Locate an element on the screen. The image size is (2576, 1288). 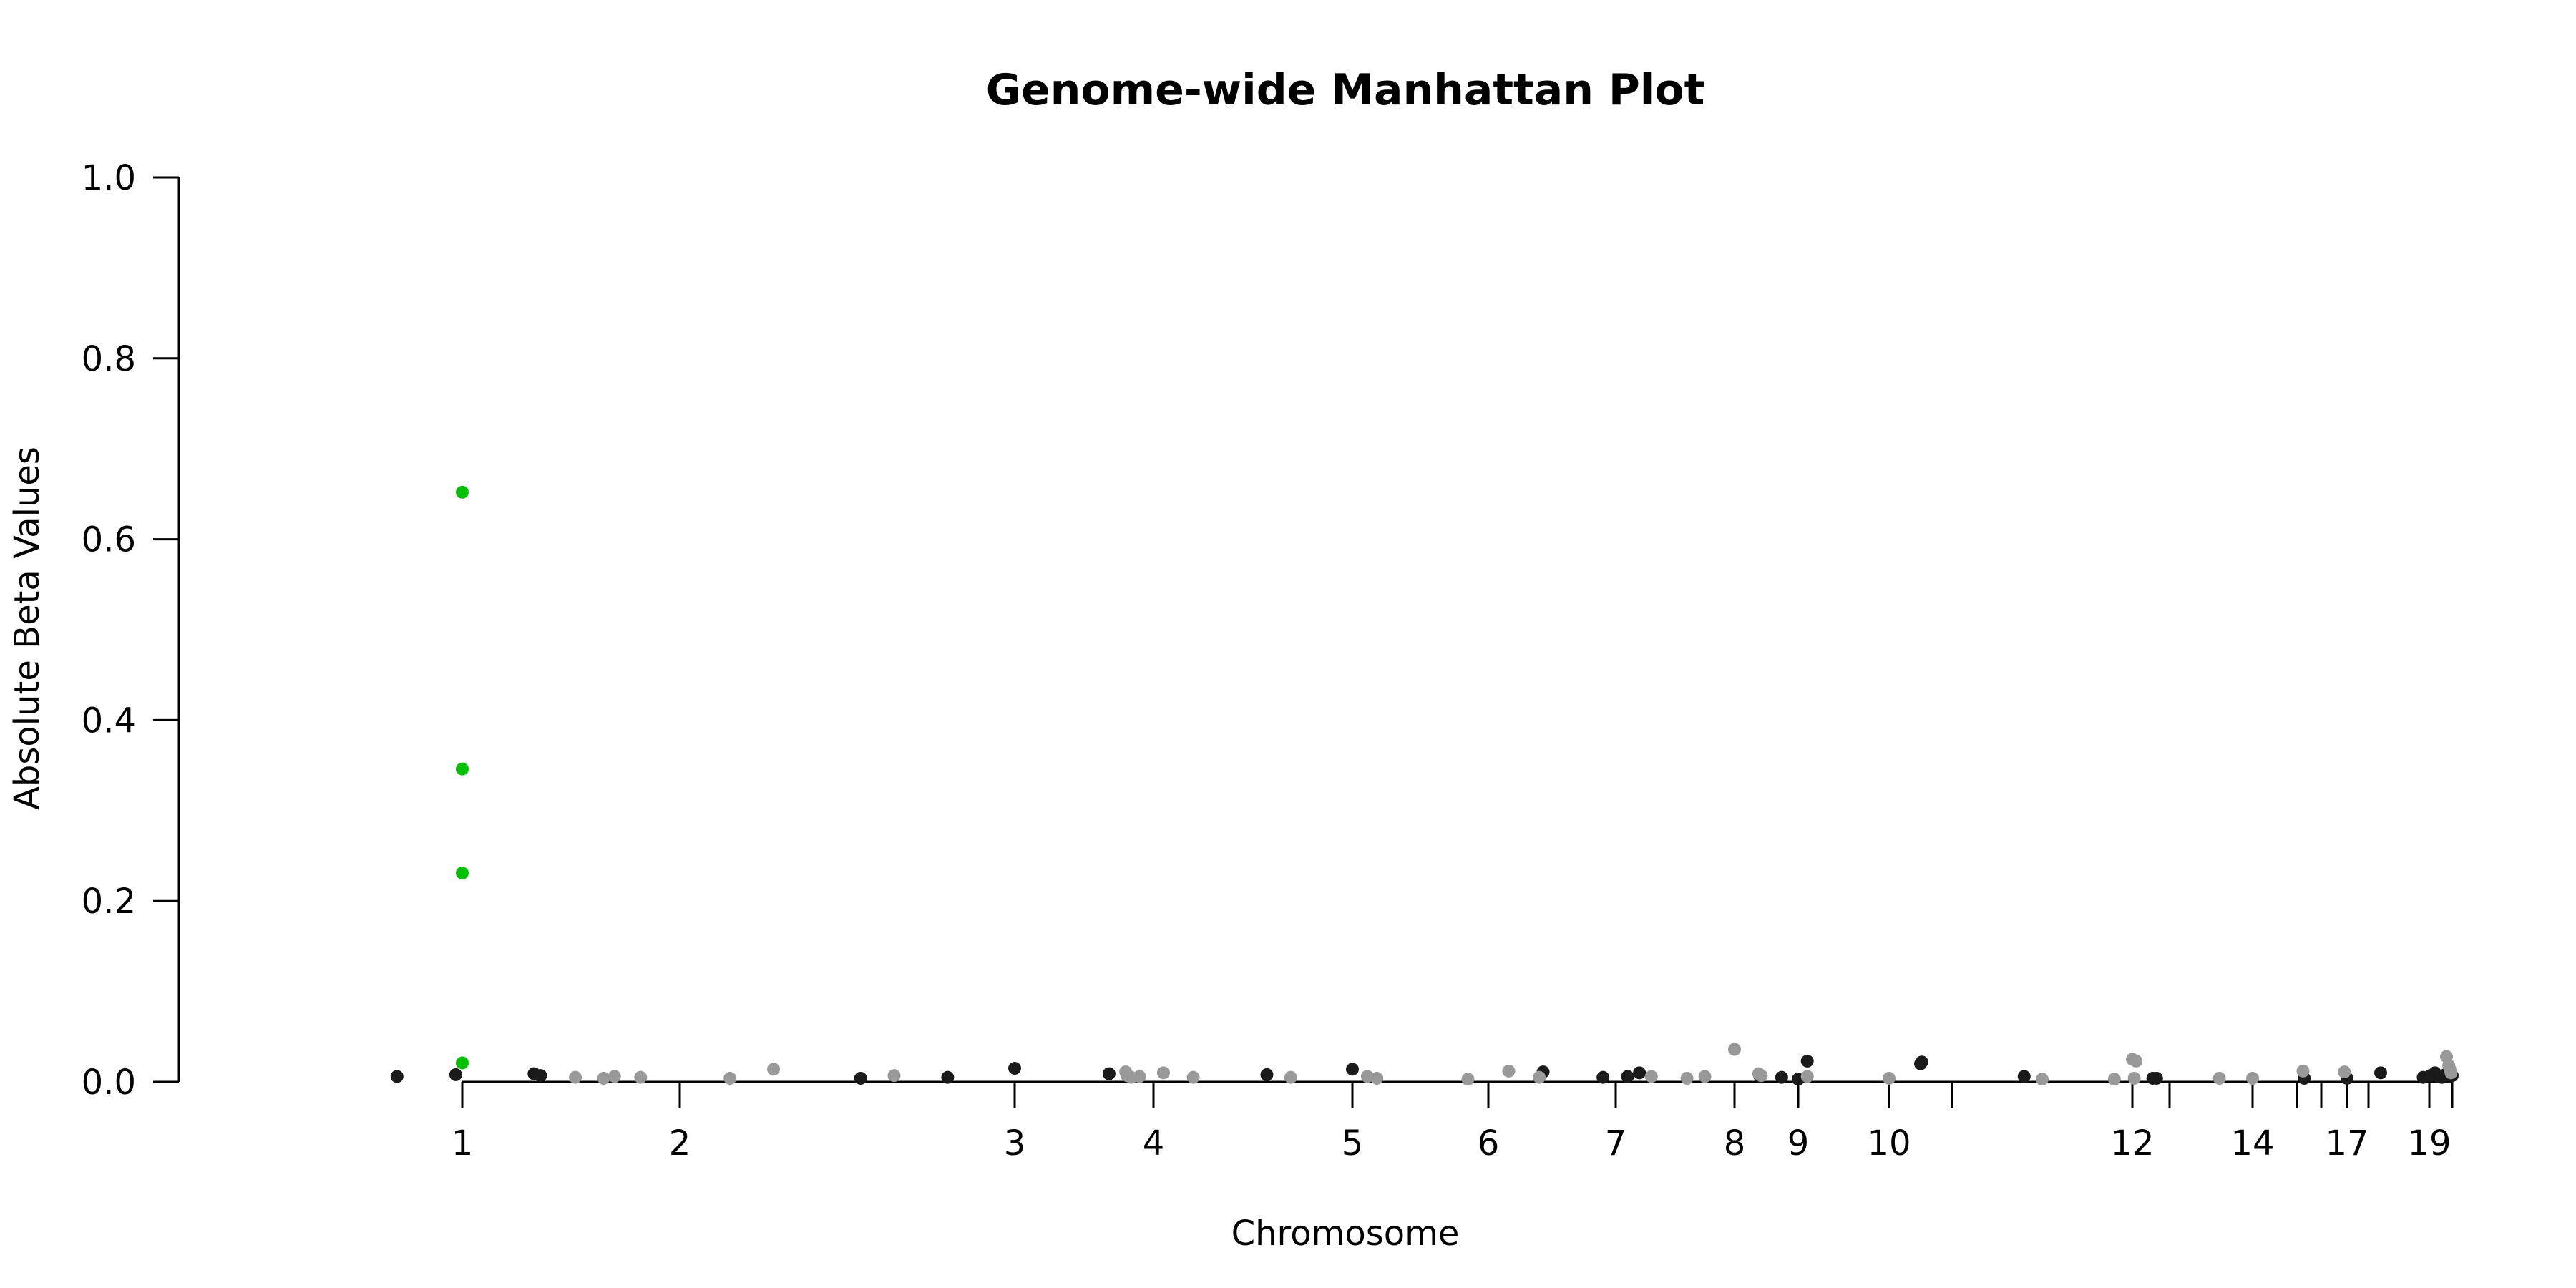
chart-title: Genome-wide Manhattan Plot is located at coordinates (1345, 90).